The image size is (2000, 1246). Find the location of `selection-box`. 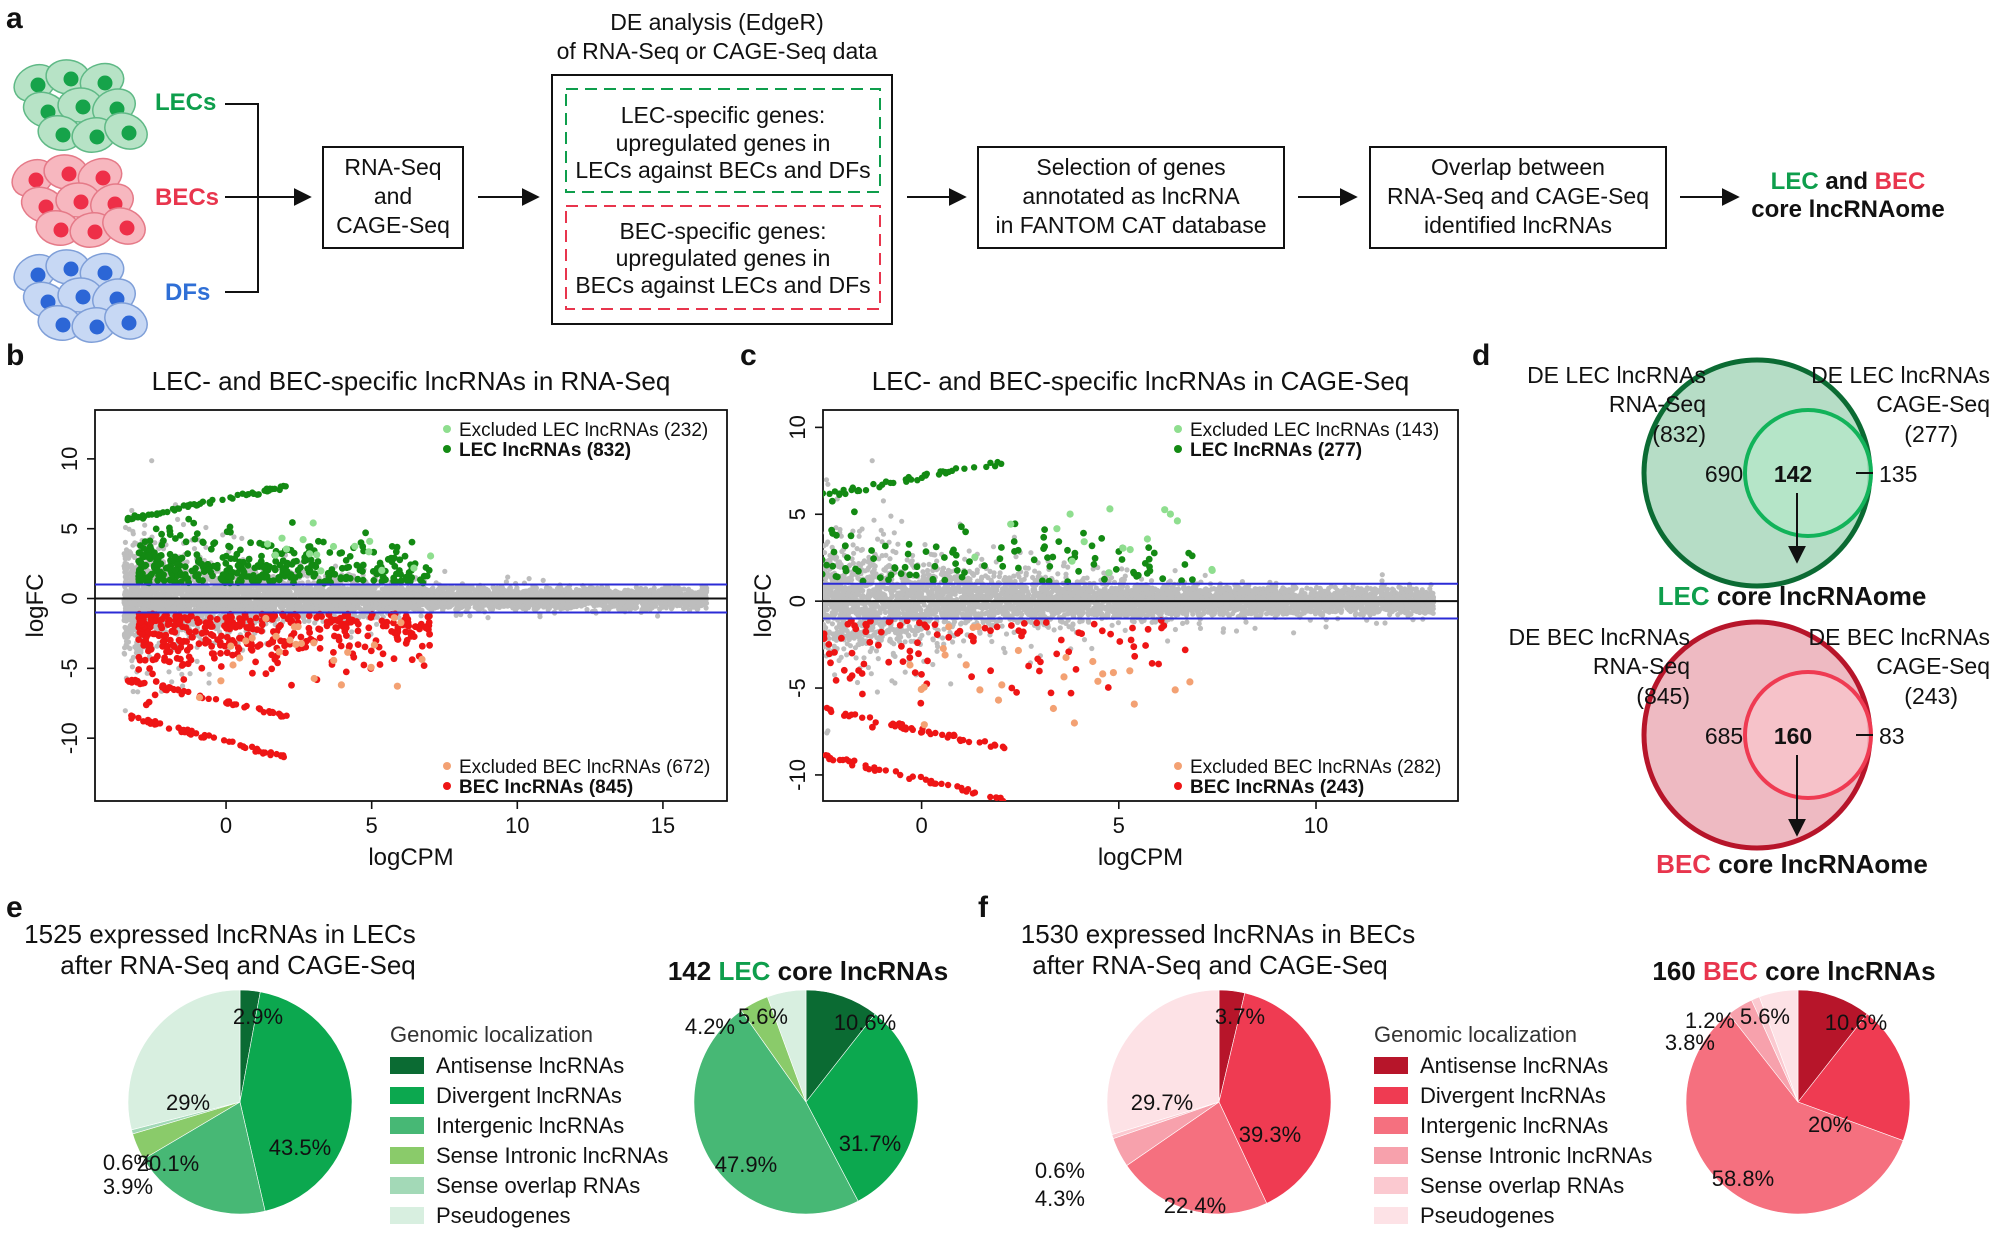

selection-box is located at coordinates (1131, 197).